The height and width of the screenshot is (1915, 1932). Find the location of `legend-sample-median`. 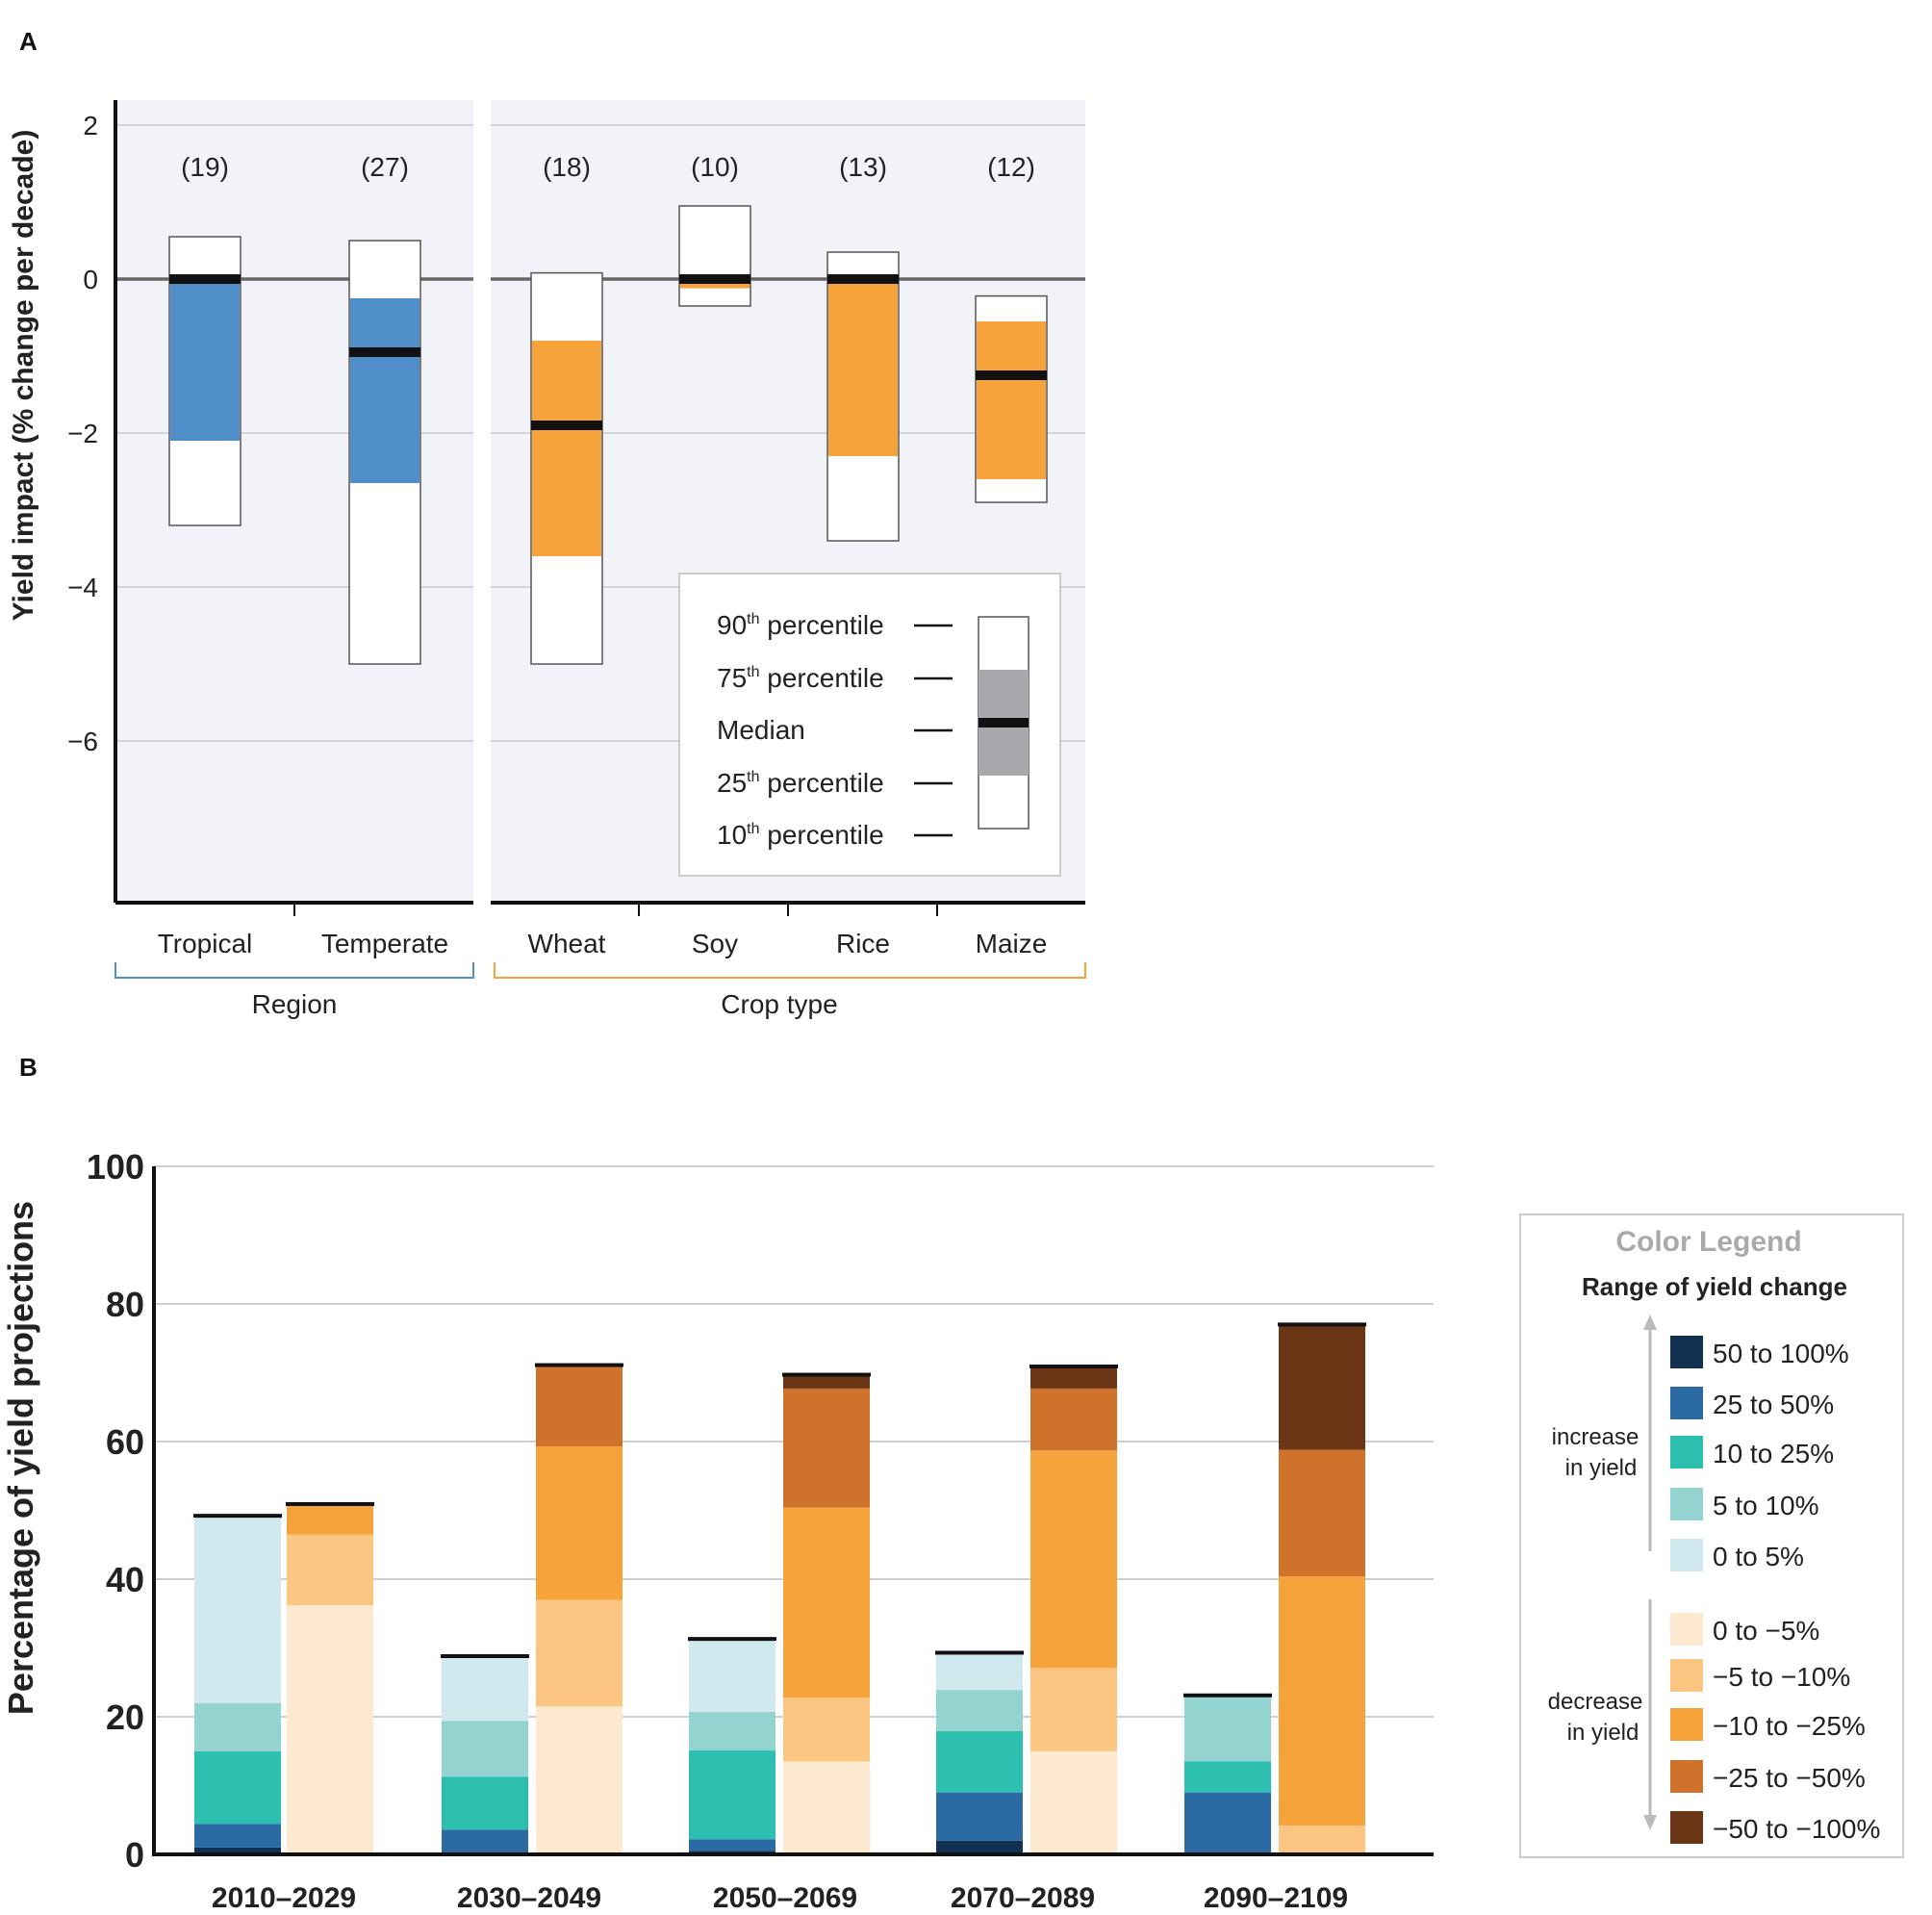

legend-sample-median is located at coordinates (1004, 723).